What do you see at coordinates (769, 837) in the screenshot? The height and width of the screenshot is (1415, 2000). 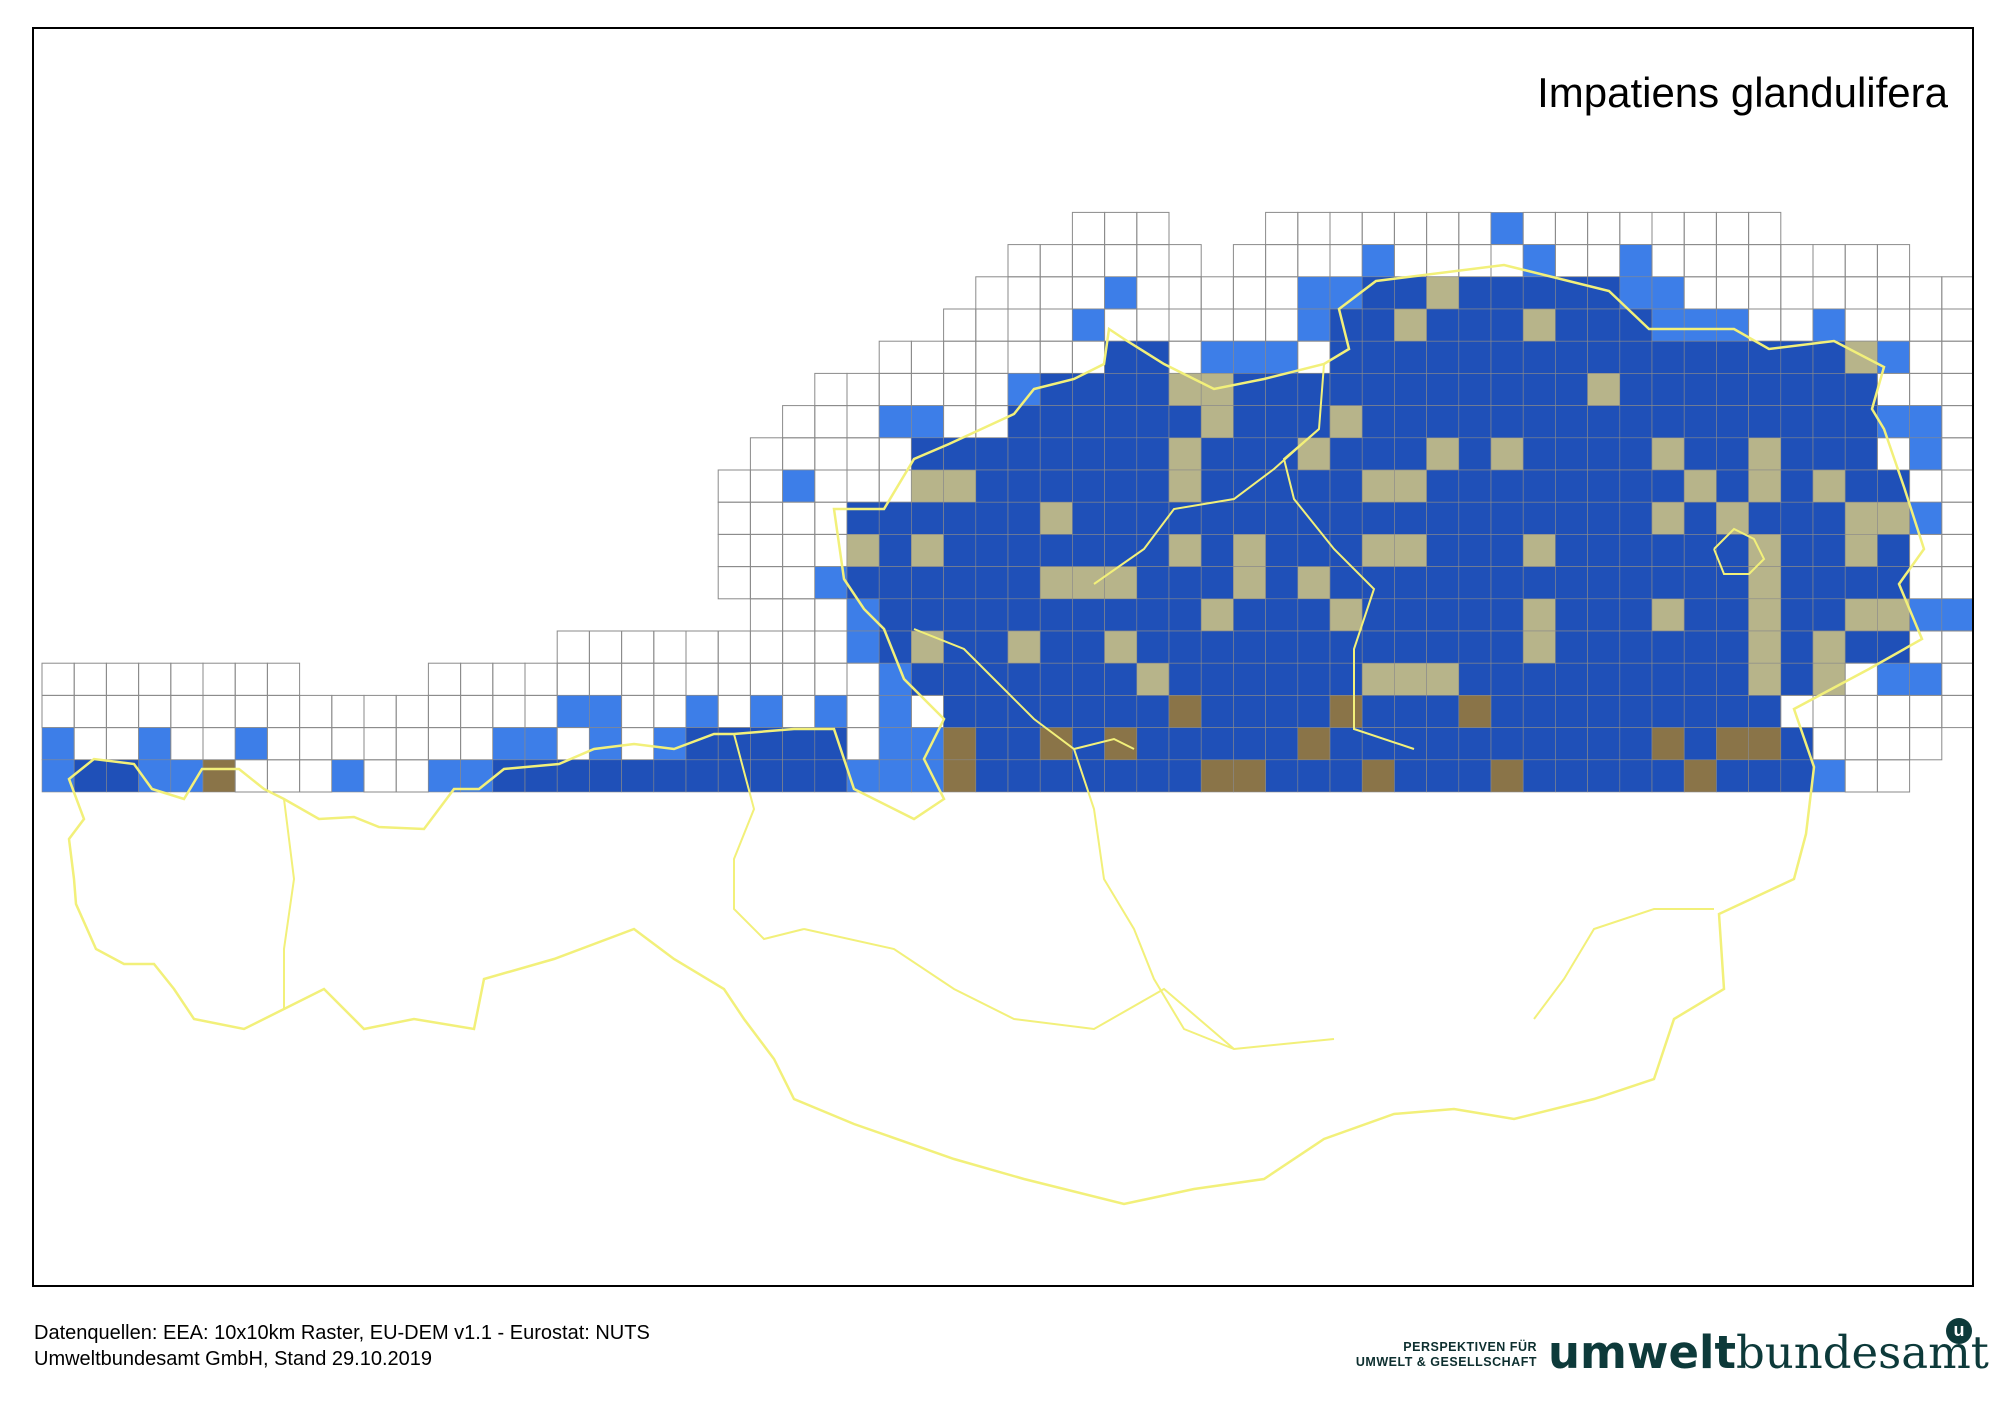 I see `state-border` at bounding box center [769, 837].